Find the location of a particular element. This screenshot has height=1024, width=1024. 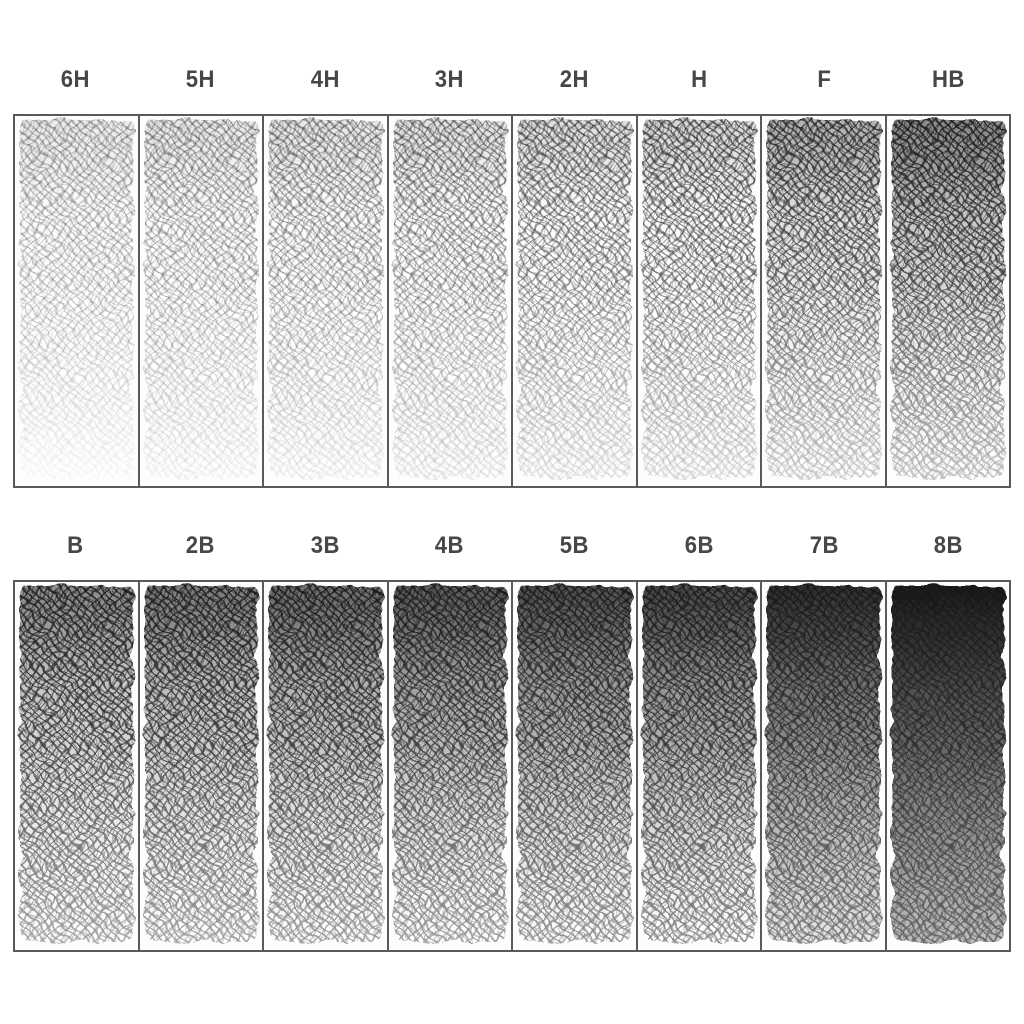

grade-label-5B: 5B is located at coordinates (574, 545).